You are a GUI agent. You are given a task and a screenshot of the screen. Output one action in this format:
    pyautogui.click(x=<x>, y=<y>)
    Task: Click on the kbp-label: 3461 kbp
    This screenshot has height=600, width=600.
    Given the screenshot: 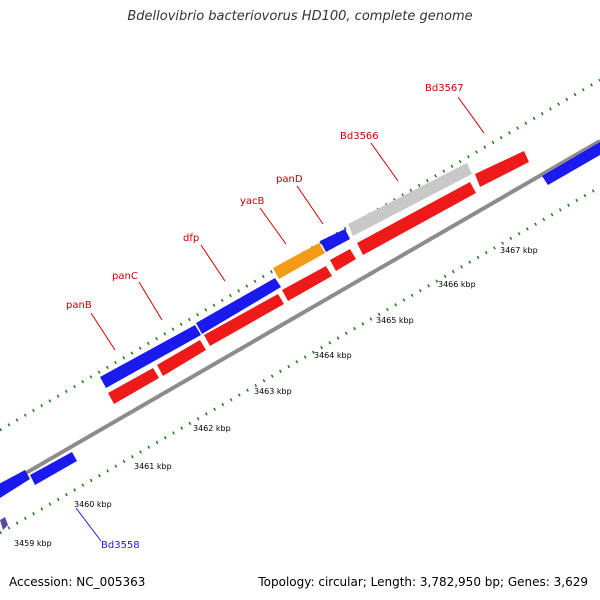 What is the action you would take?
    pyautogui.click(x=153, y=466)
    